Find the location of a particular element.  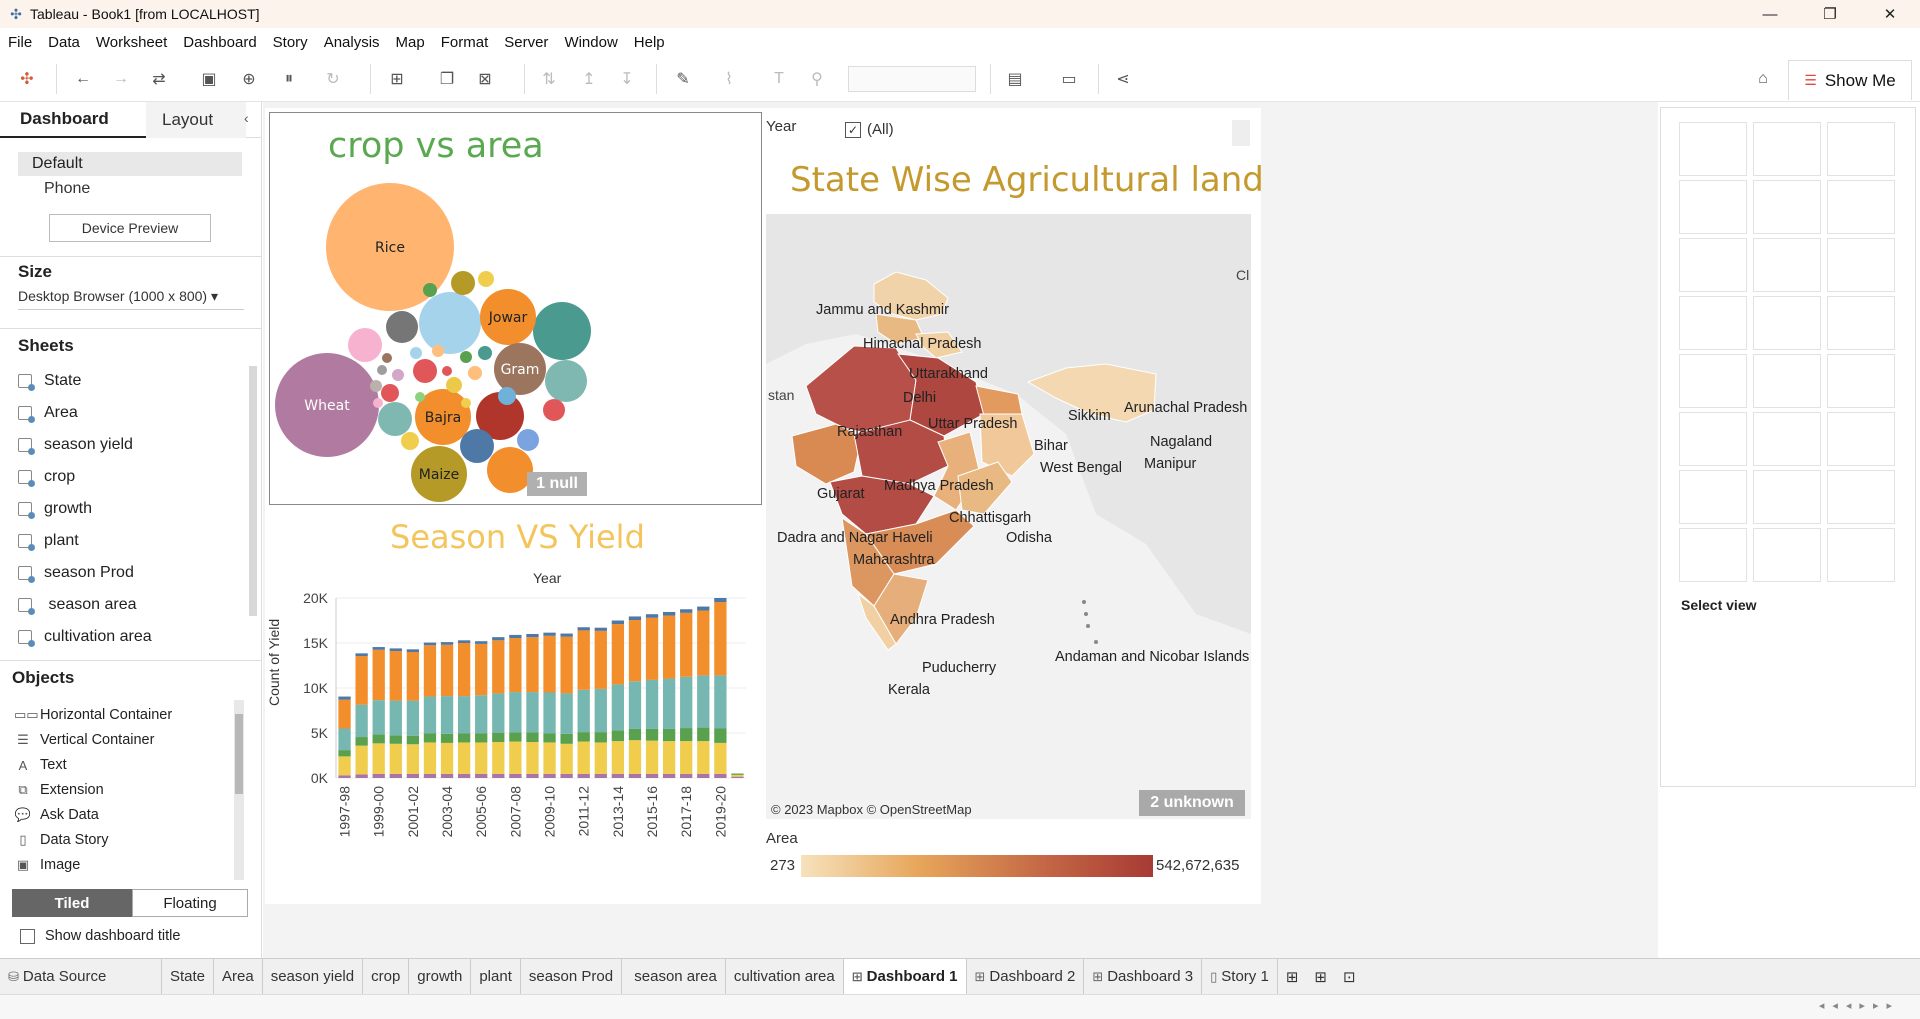

clear-sheet-icon: ⊠ is located at coordinates (485, 79).